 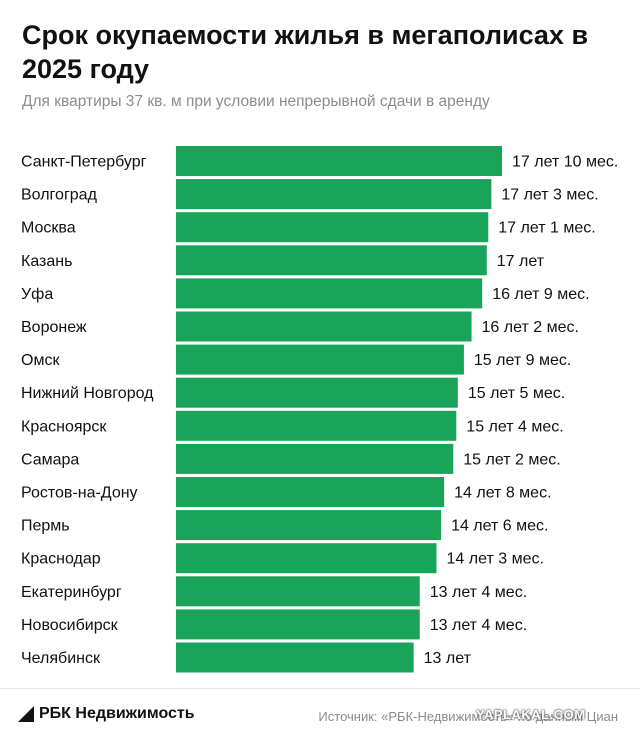 I want to click on brand-name: РБК Недвижимость, so click(x=117, y=713).